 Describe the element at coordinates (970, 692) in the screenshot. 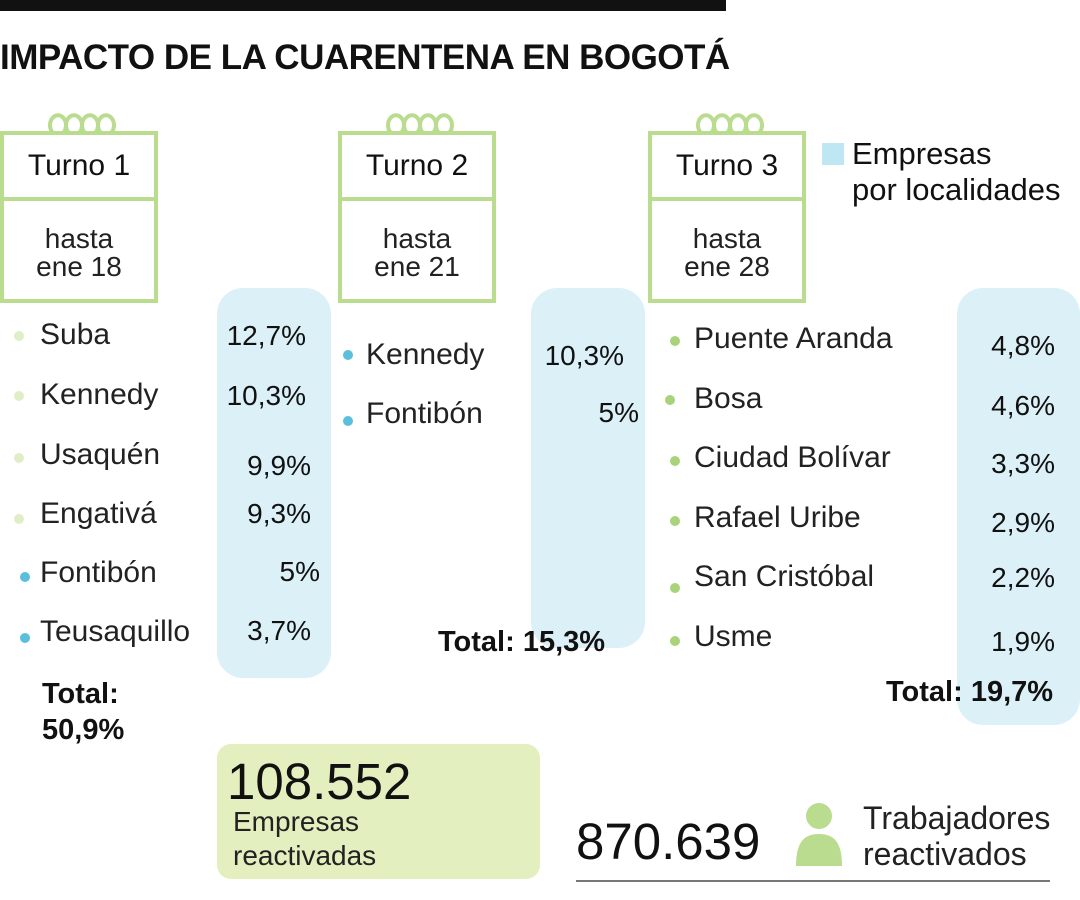

I see `turno3-total: Total: 19,7%` at that location.